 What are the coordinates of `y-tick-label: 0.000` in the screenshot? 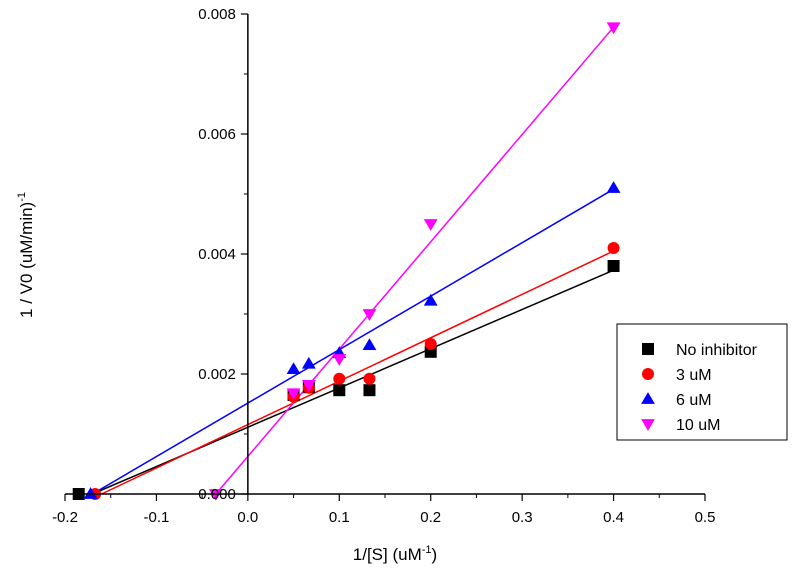 It's located at (217, 494).